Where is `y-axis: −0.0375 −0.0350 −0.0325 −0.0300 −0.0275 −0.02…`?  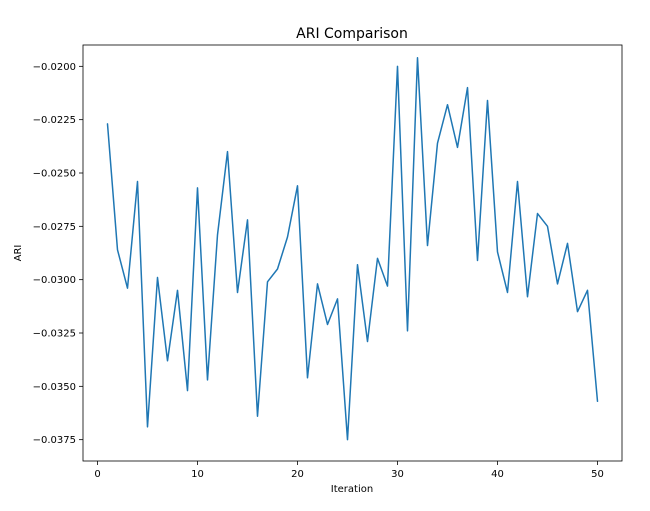 y-axis: −0.0375 −0.0350 −0.0325 −0.0300 −0.0275 −0.02… is located at coordinates (58, 254).